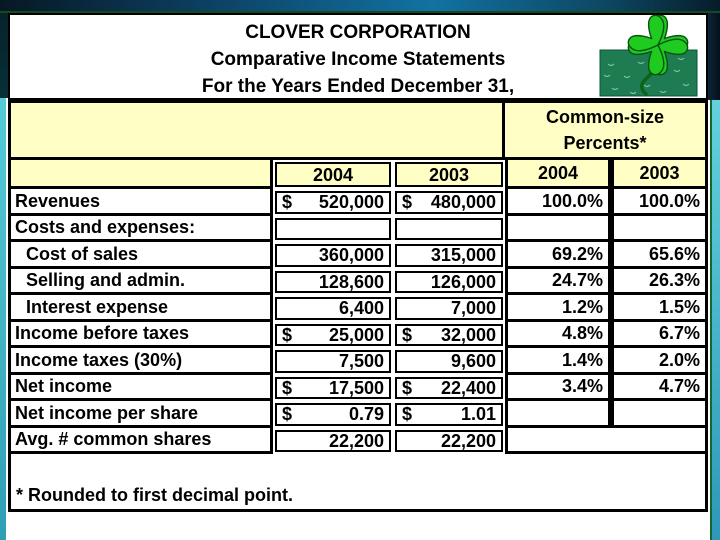  I want to click on amount-cell: 6,400, so click(333, 308).